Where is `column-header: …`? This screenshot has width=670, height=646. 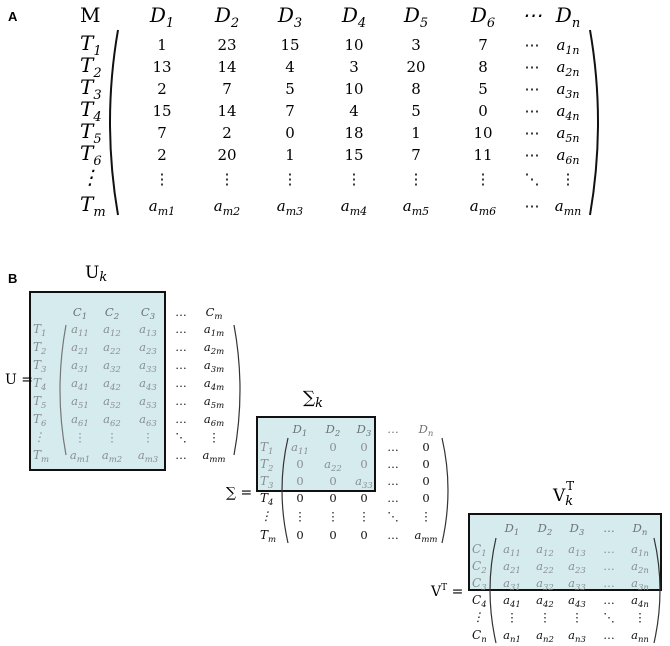
column-header: … is located at coordinates (393, 429).